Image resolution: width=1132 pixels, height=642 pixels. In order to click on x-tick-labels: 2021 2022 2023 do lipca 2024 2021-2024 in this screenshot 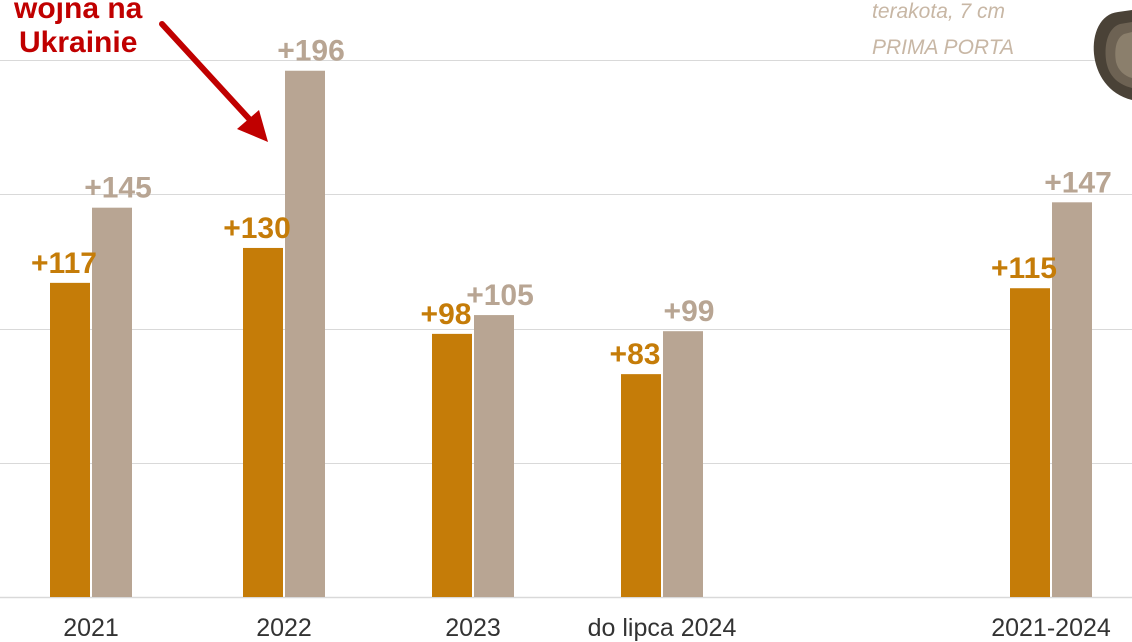, I will do `click(587, 628)`.